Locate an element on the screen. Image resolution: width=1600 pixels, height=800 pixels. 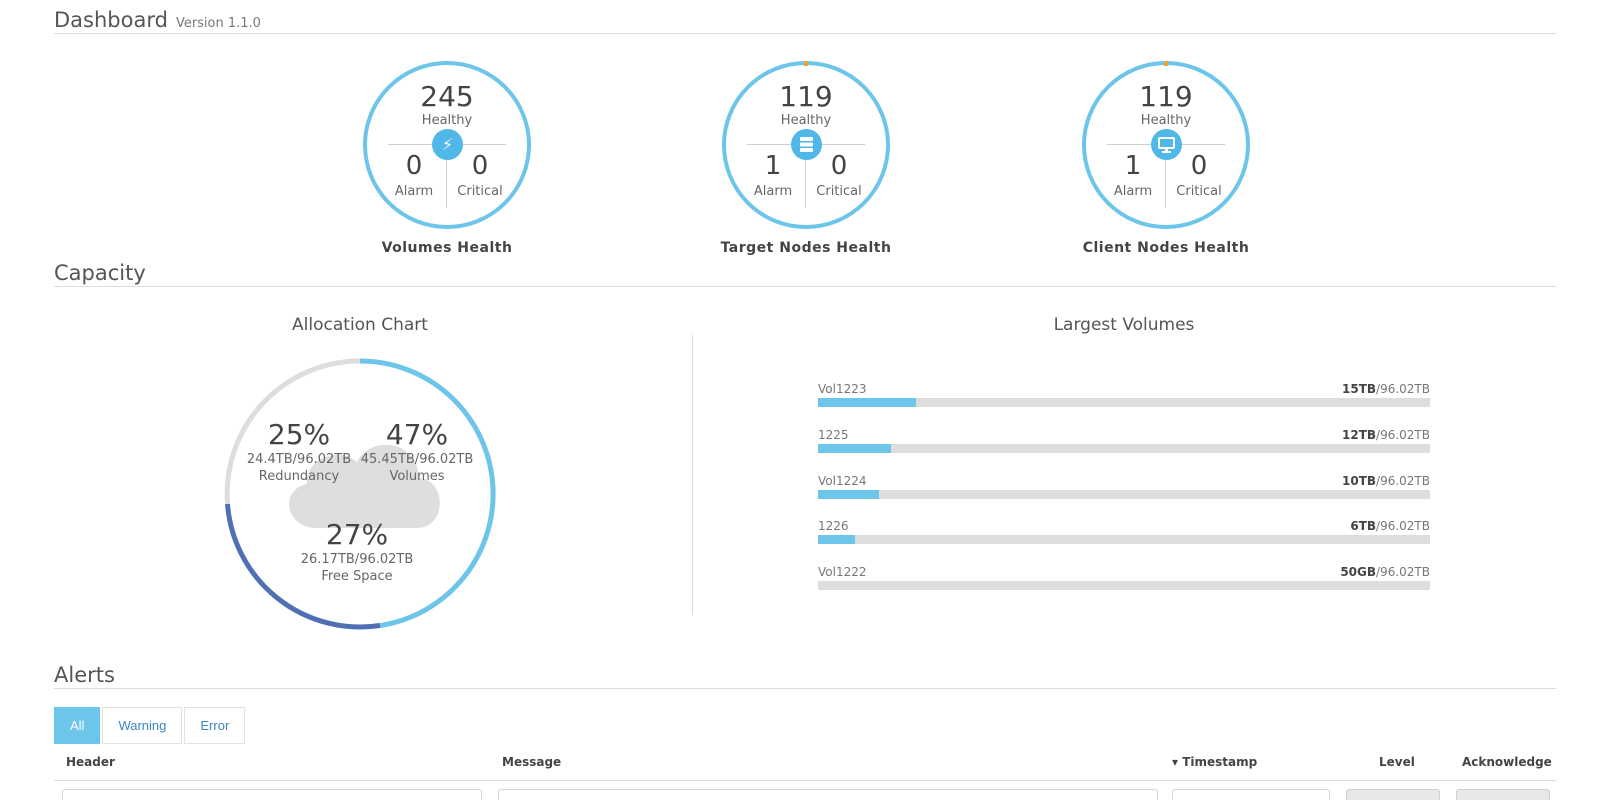
capacity-vertical-divider is located at coordinates (692, 475).